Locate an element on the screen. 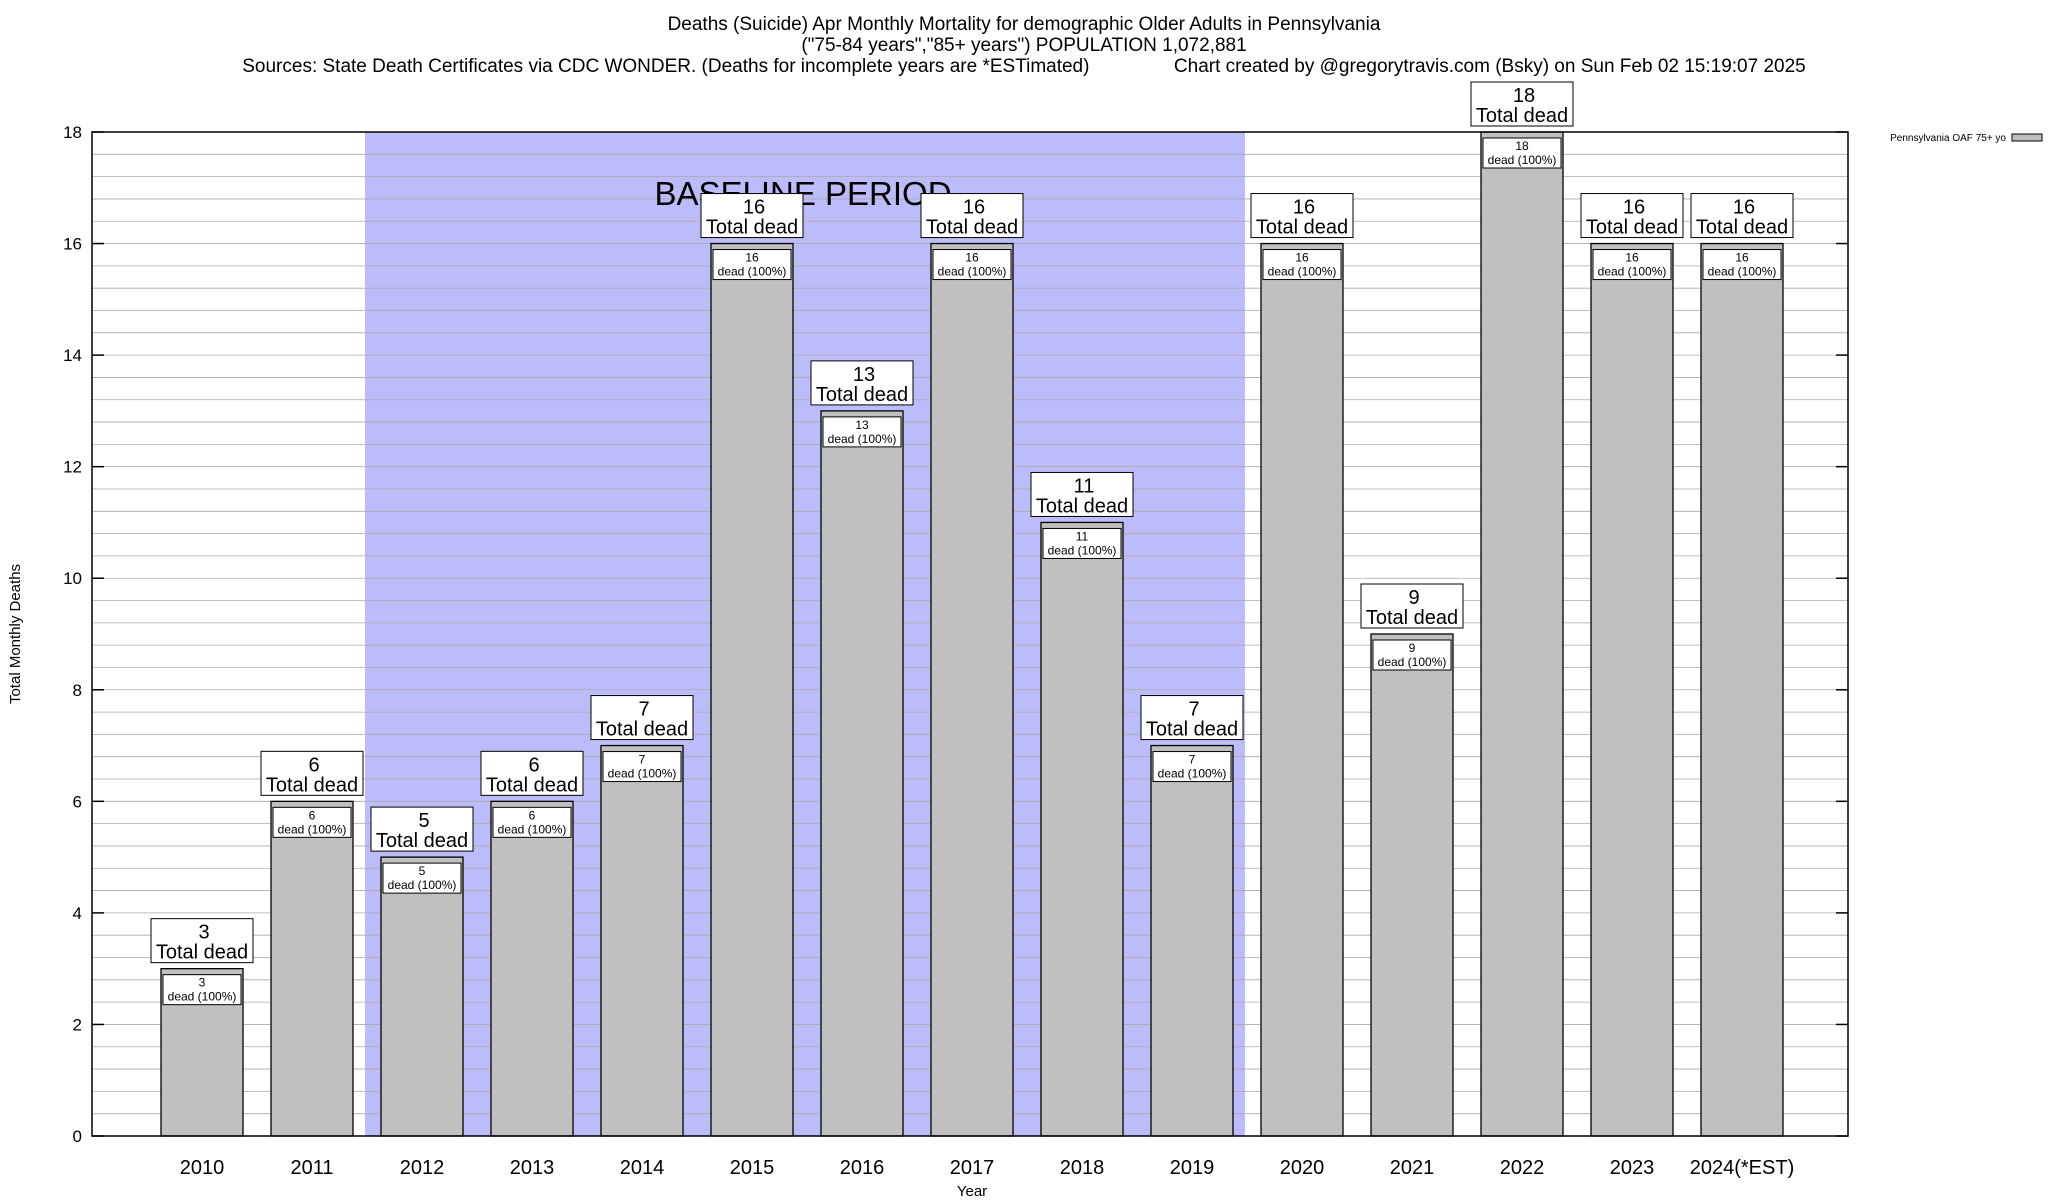  y-tick-label: 18 is located at coordinates (72, 132).